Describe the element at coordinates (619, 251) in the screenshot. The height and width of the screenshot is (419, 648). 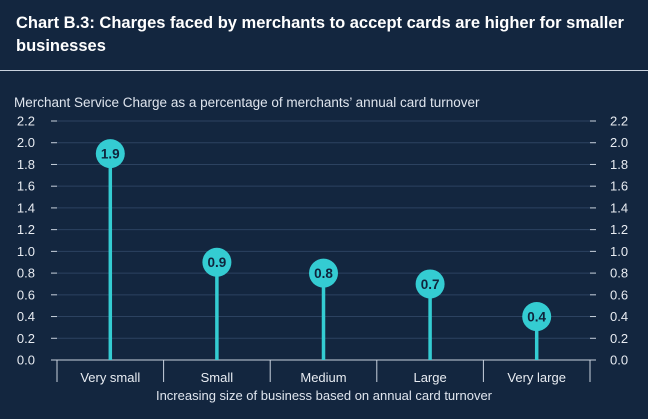
I see `y-tick-label-right: 1.0` at that location.